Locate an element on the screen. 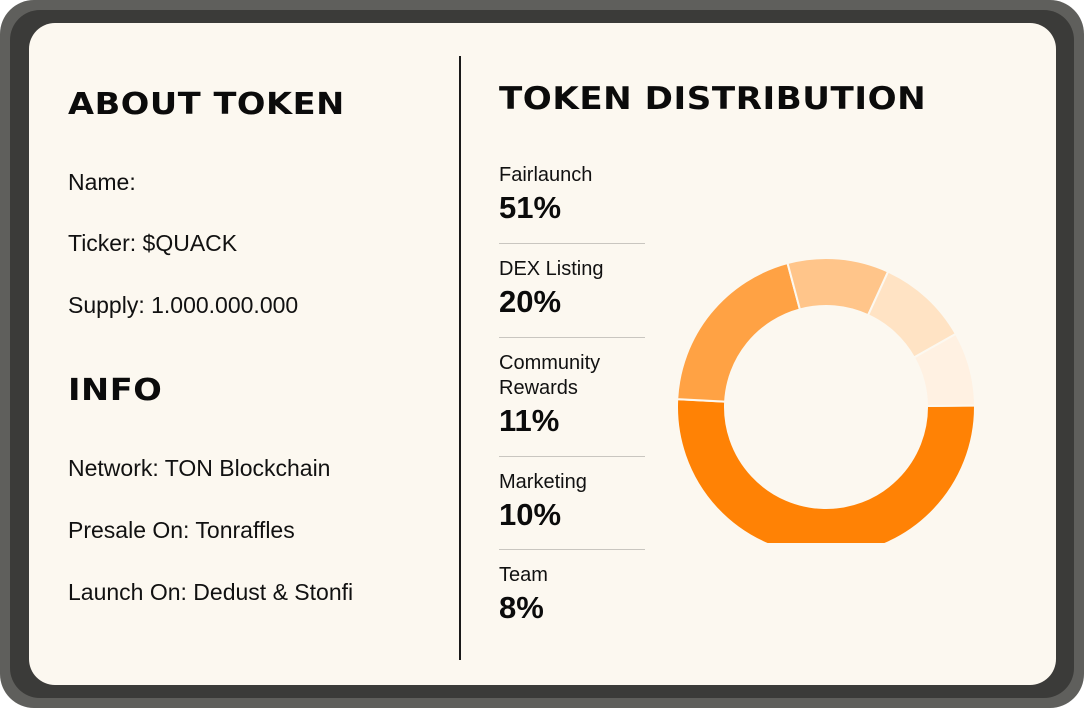  about-token-heading: ABOUT TOKEN is located at coordinates (206, 104).